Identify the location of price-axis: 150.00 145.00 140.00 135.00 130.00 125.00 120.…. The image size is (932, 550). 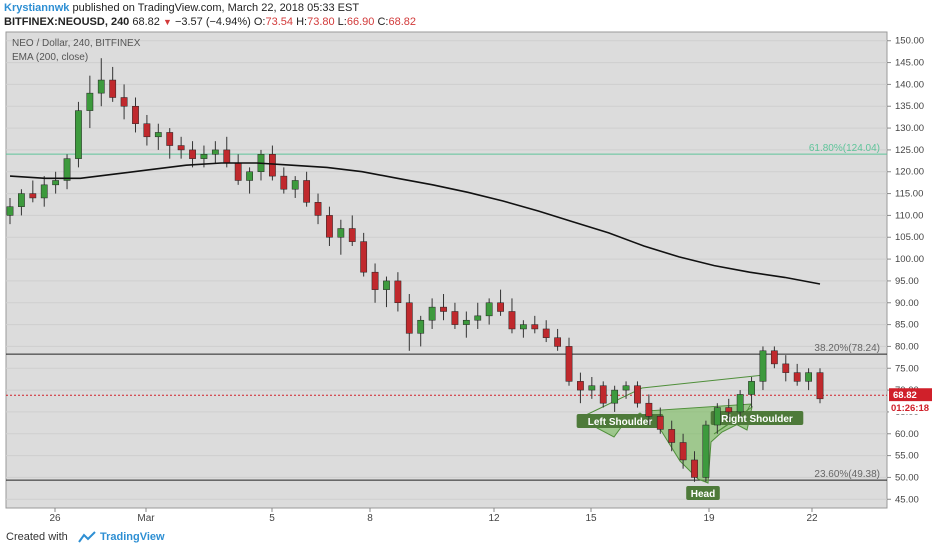
(909, 270).